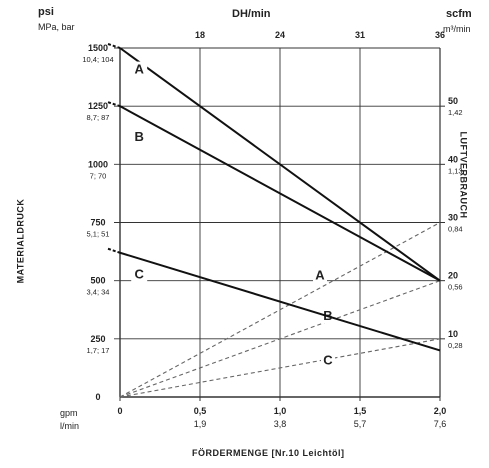 Image resolution: width=489 pixels, height=468 pixels. What do you see at coordinates (98, 175) in the screenshot?
I see `y-tick-sublabel: 7; 70` at bounding box center [98, 175].